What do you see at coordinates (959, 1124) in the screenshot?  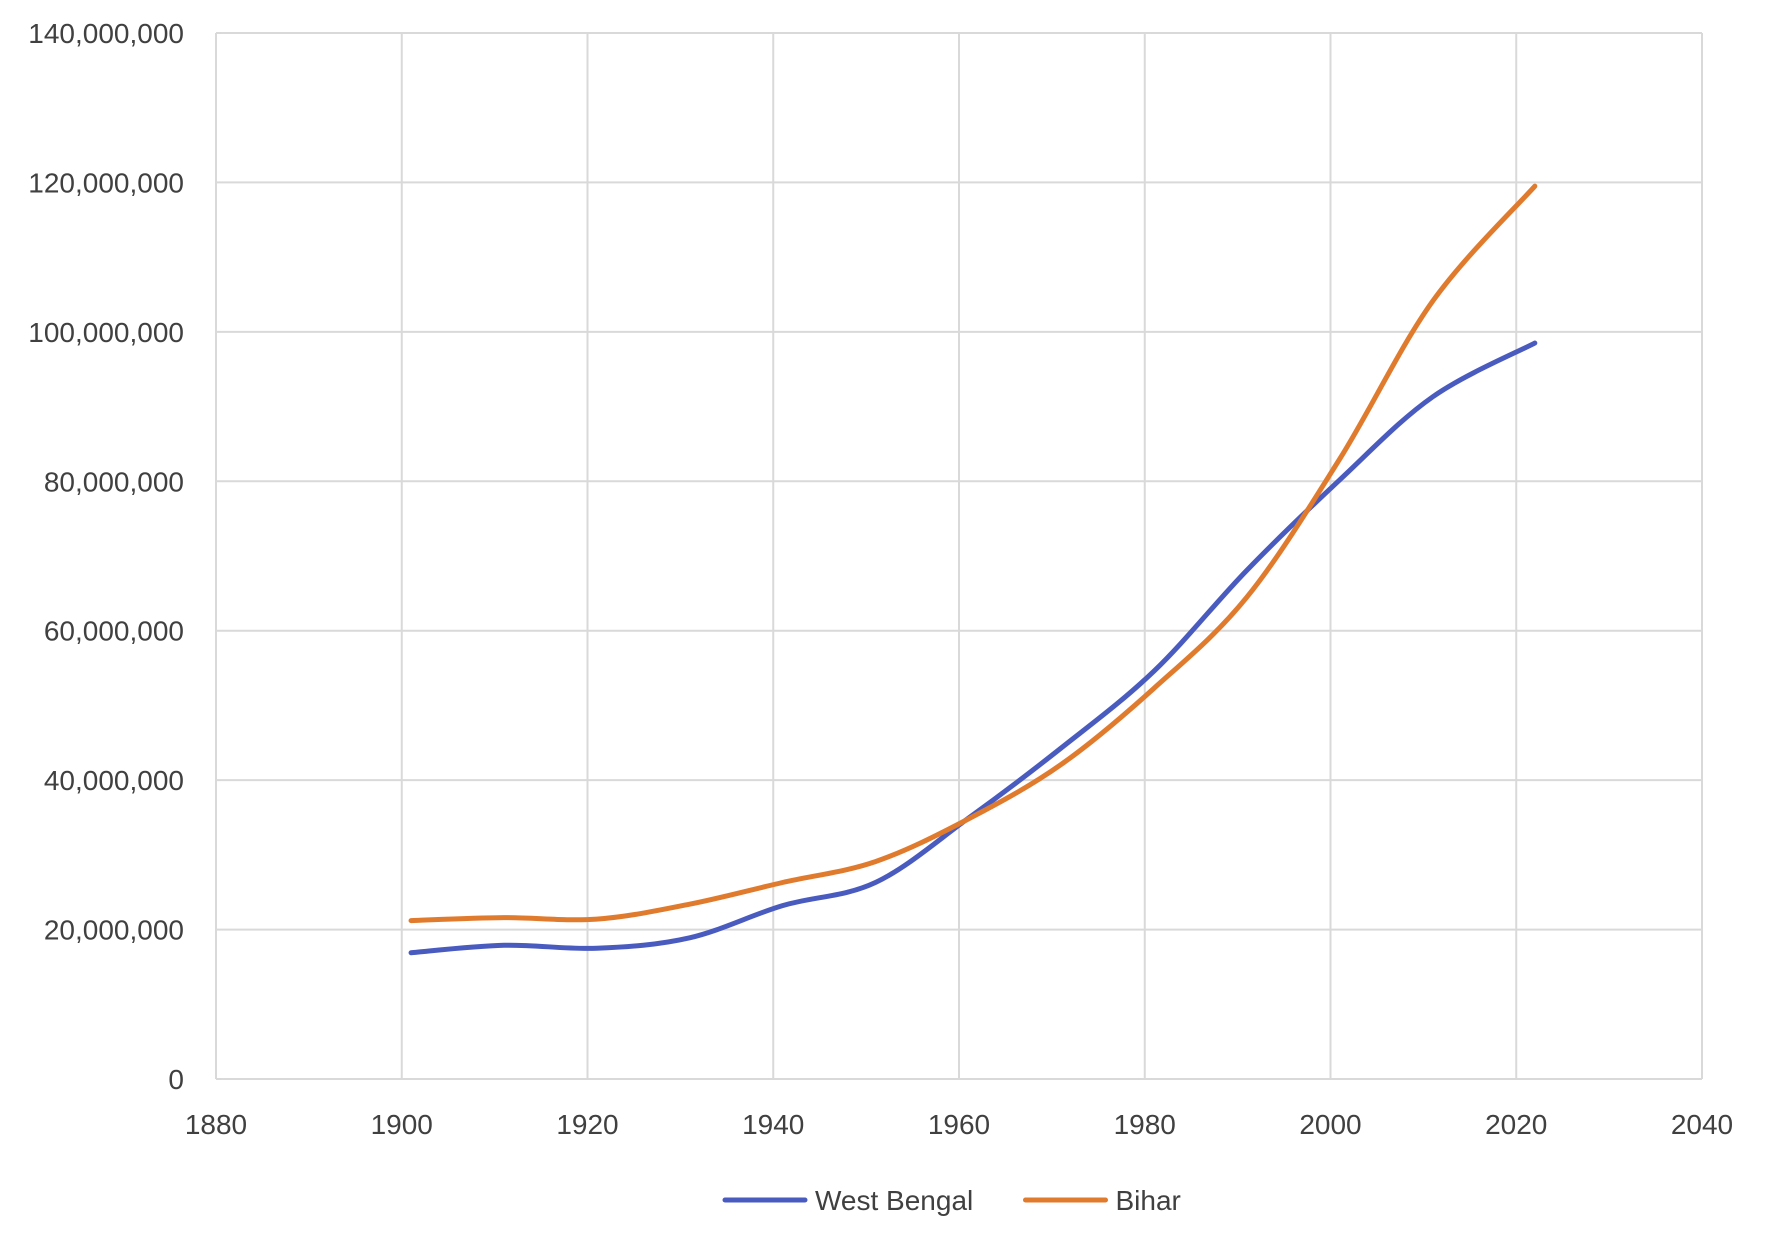 I see `x-tick-label: 1960` at bounding box center [959, 1124].